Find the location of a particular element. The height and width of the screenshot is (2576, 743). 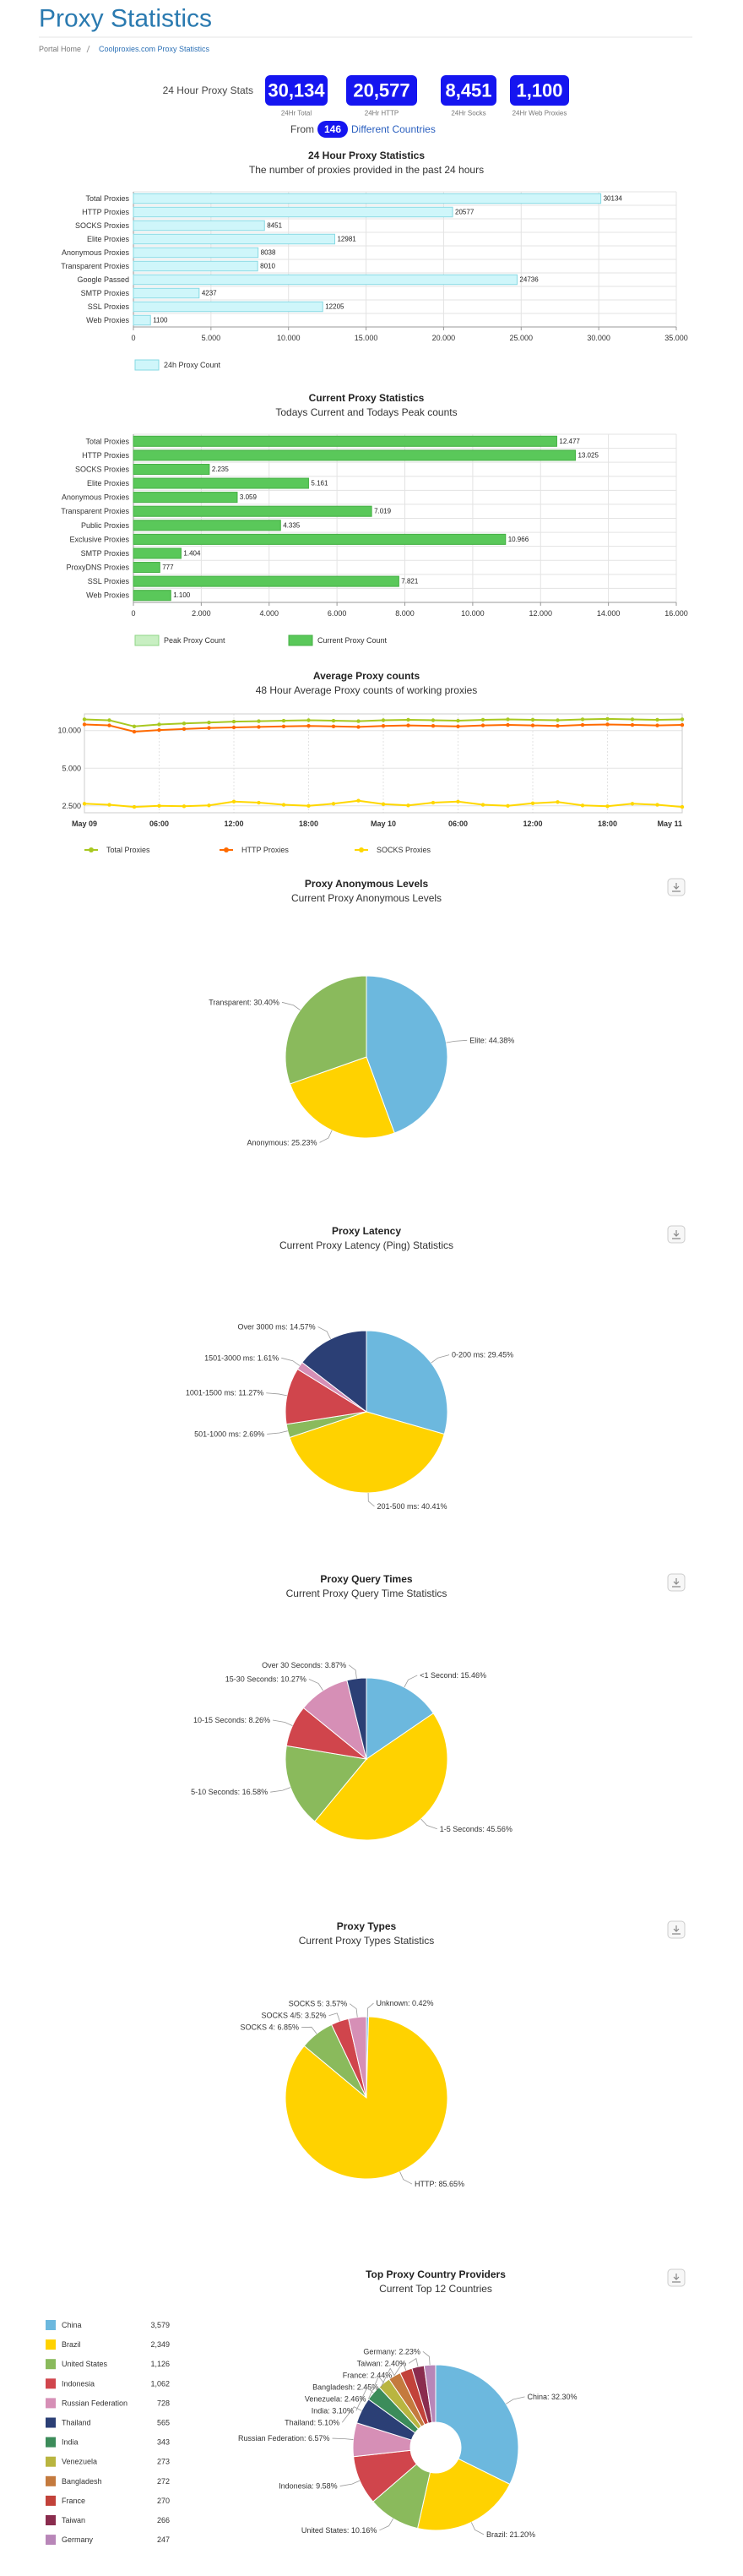

chart-title: Current Proxy Statistics is located at coordinates (367, 398).